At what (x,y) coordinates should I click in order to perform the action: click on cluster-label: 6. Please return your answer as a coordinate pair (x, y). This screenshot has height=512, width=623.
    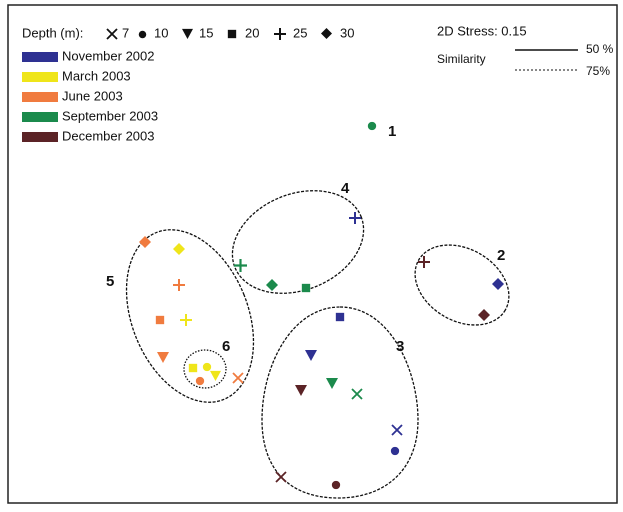
    Looking at the image, I should click on (226, 346).